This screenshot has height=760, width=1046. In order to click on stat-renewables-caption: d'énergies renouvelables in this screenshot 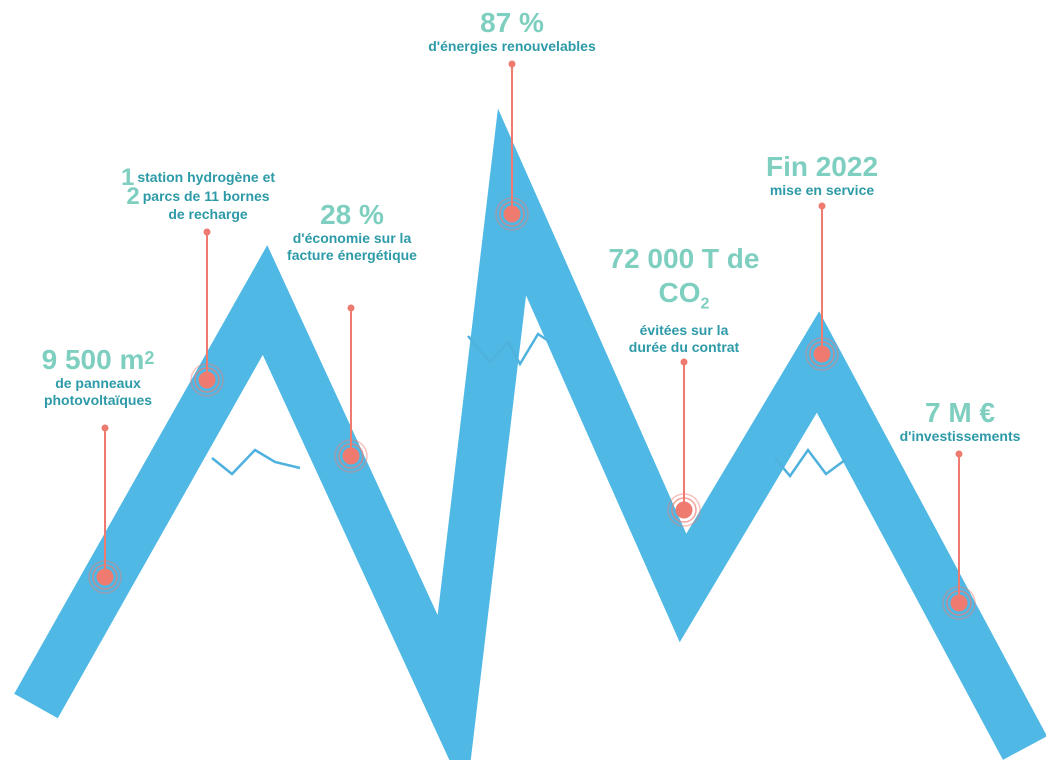, I will do `click(512, 46)`.